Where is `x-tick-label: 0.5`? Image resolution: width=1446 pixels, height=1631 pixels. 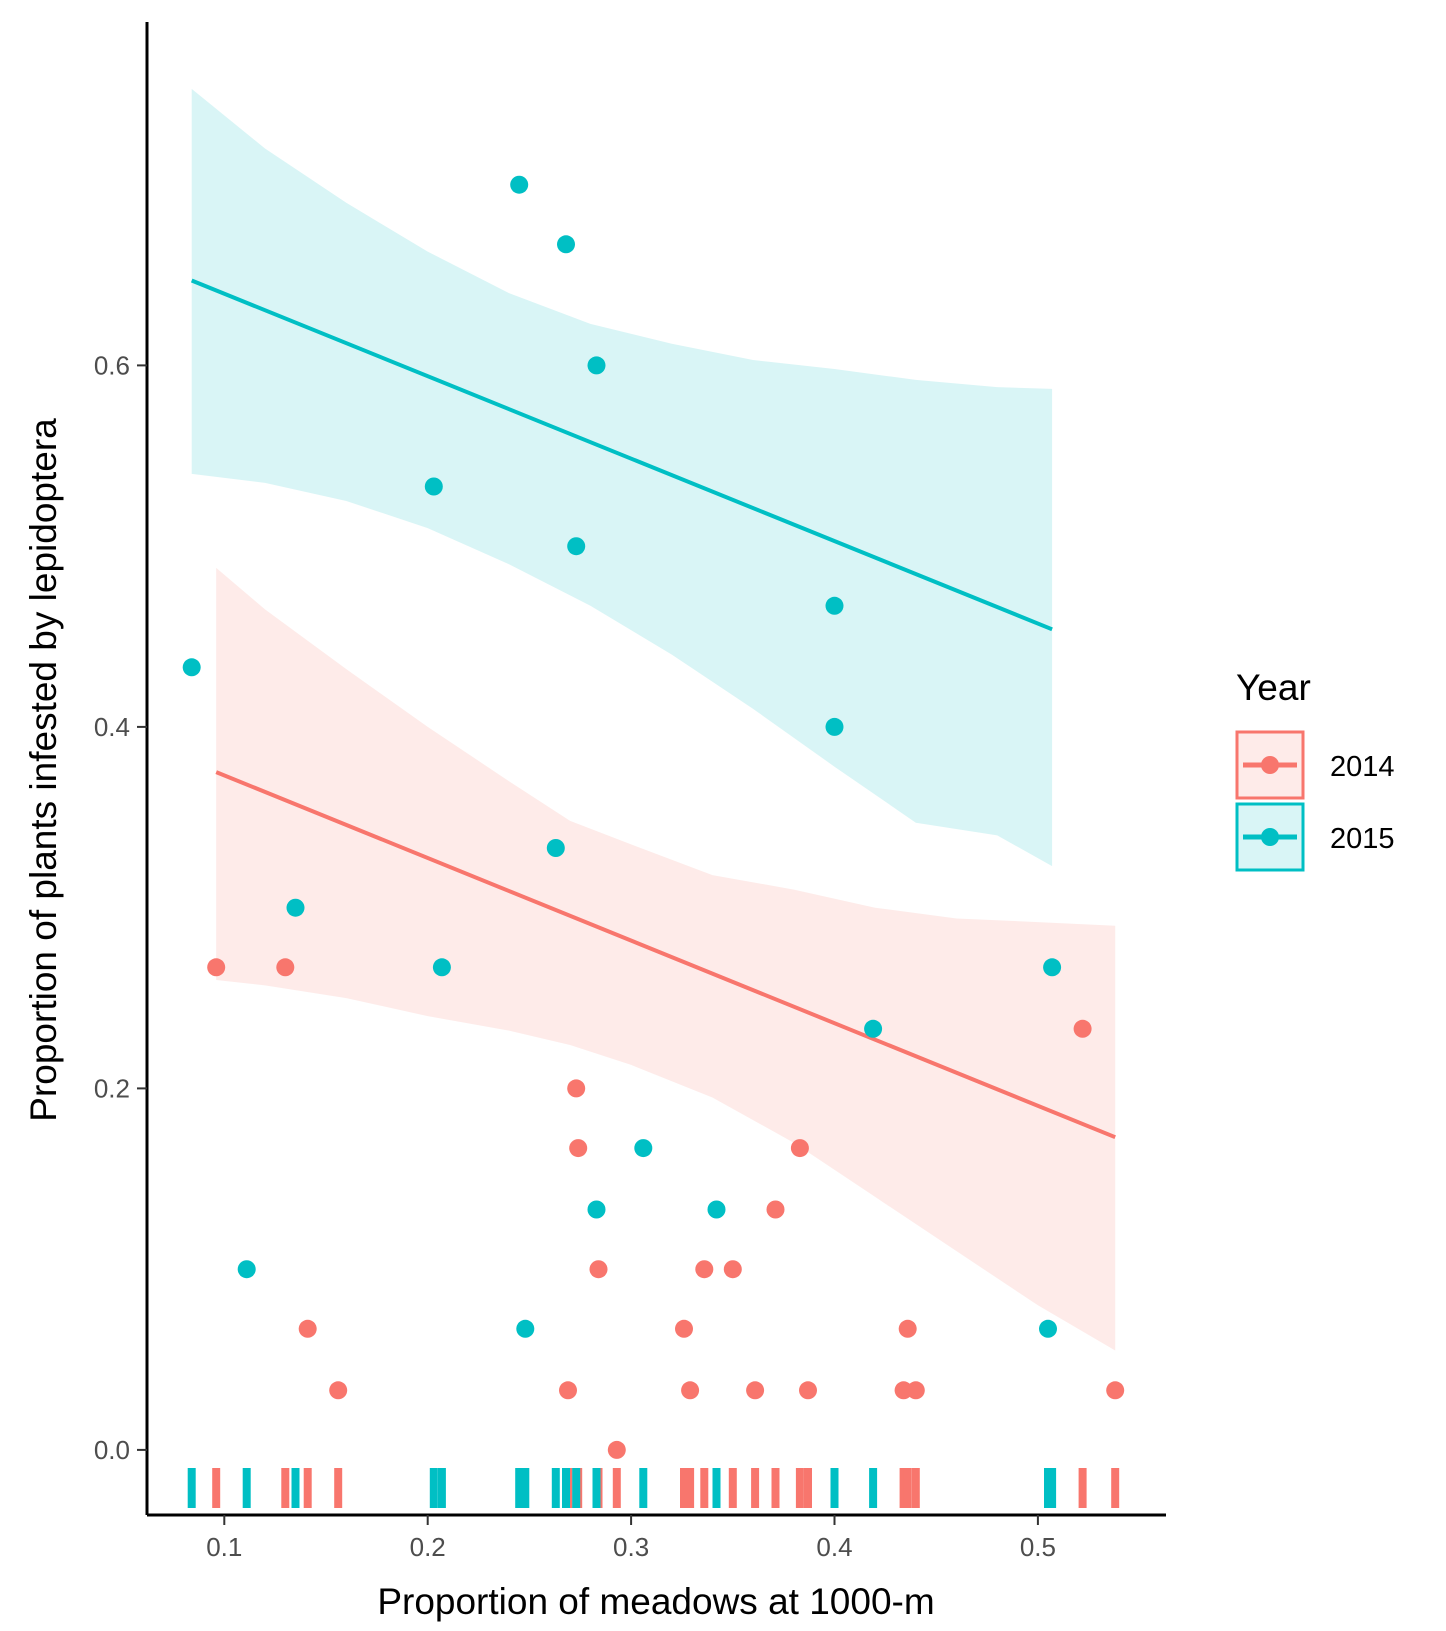
x-tick-label: 0.5 is located at coordinates (1038, 1547).